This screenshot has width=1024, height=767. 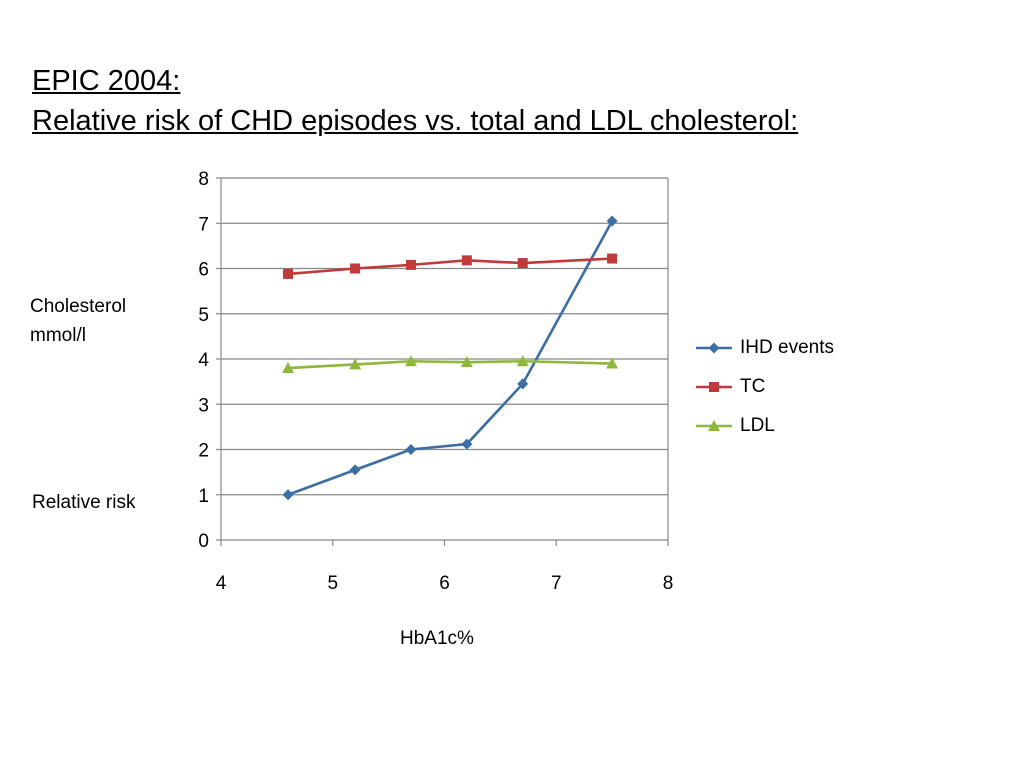 What do you see at coordinates (203, 451) in the screenshot?
I see `y-tick-label-2: 2` at bounding box center [203, 451].